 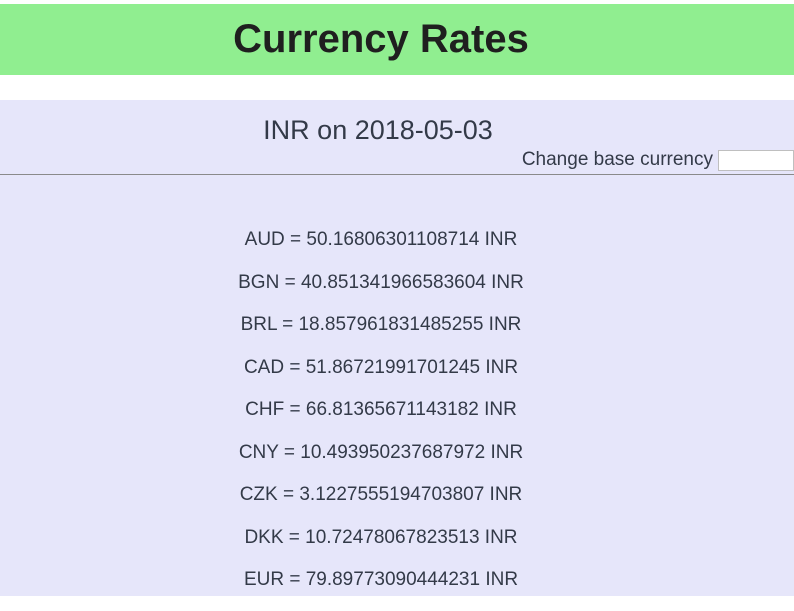 What do you see at coordinates (397, 174) in the screenshot?
I see `divider` at bounding box center [397, 174].